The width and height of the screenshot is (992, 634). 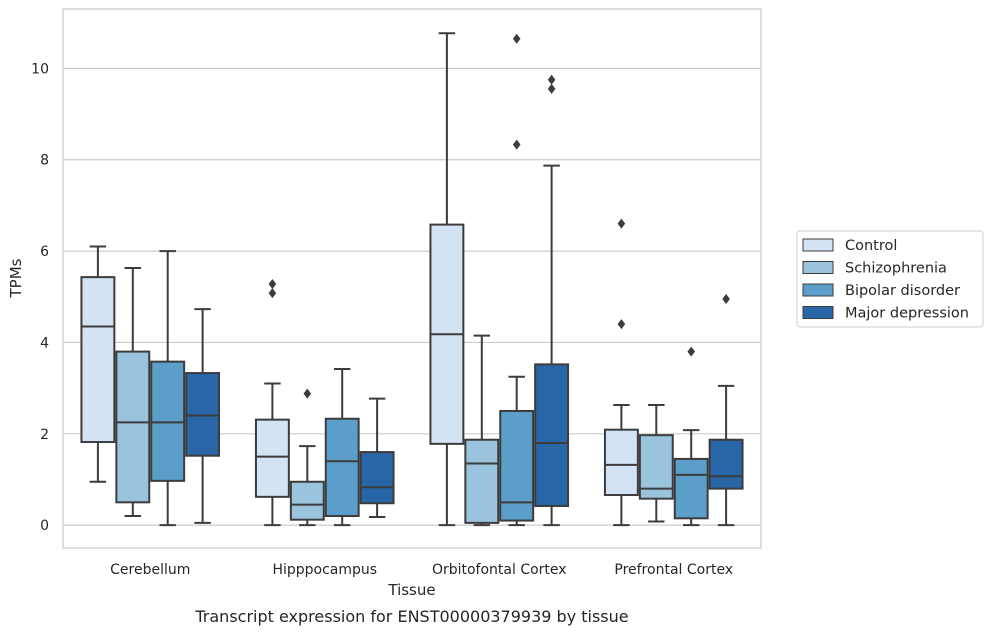 I want to click on y-tick-label: 2, so click(x=44, y=435).